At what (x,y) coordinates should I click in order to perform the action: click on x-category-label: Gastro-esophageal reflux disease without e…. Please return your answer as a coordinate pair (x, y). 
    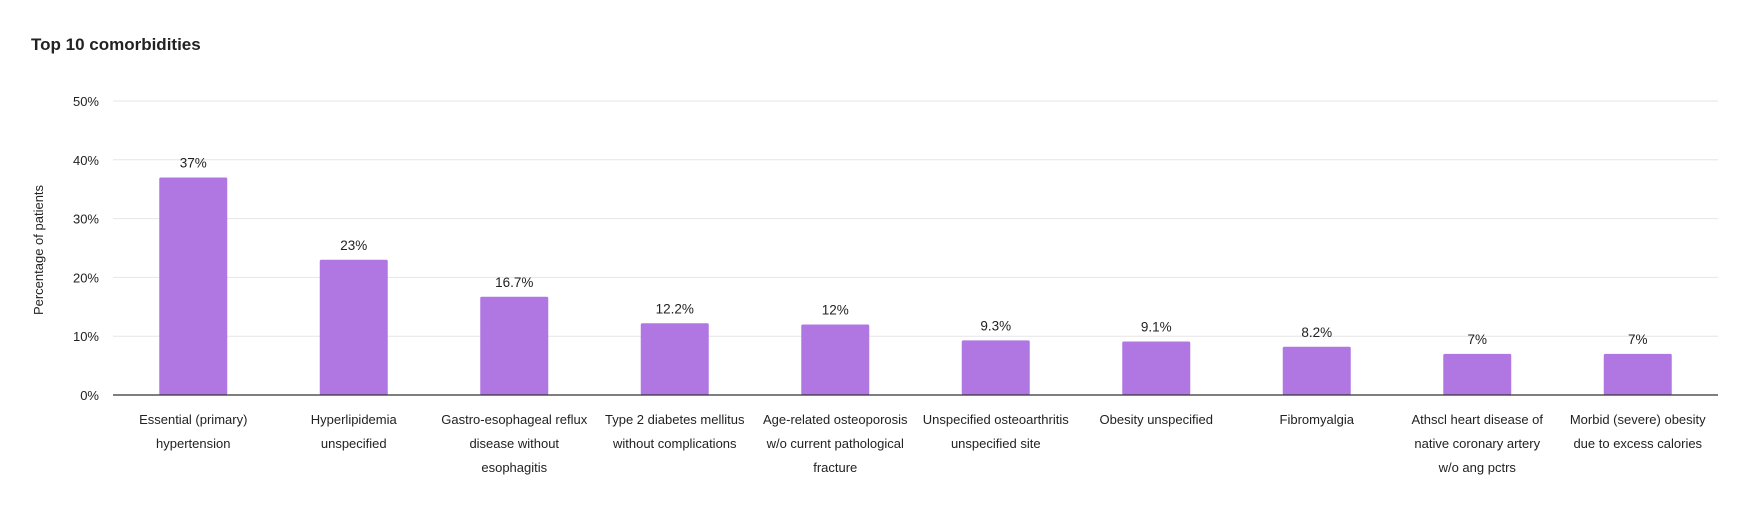
    Looking at the image, I should click on (514, 443).